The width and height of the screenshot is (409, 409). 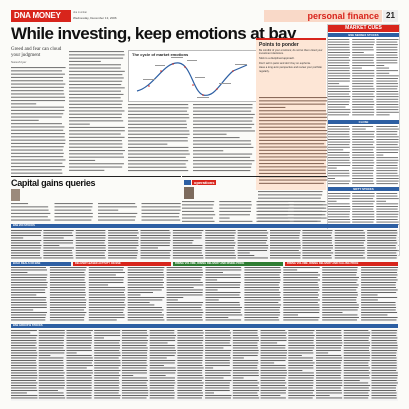 I want to click on edition-line: dna mumbai, so click(x=80, y=12).